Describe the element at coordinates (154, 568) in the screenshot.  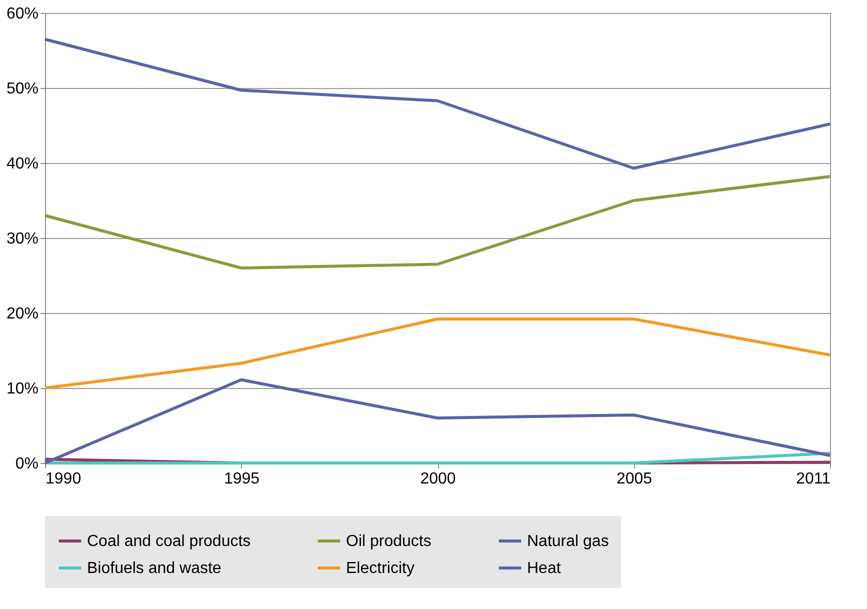
I see `legend-label: Biofuels and waste` at that location.